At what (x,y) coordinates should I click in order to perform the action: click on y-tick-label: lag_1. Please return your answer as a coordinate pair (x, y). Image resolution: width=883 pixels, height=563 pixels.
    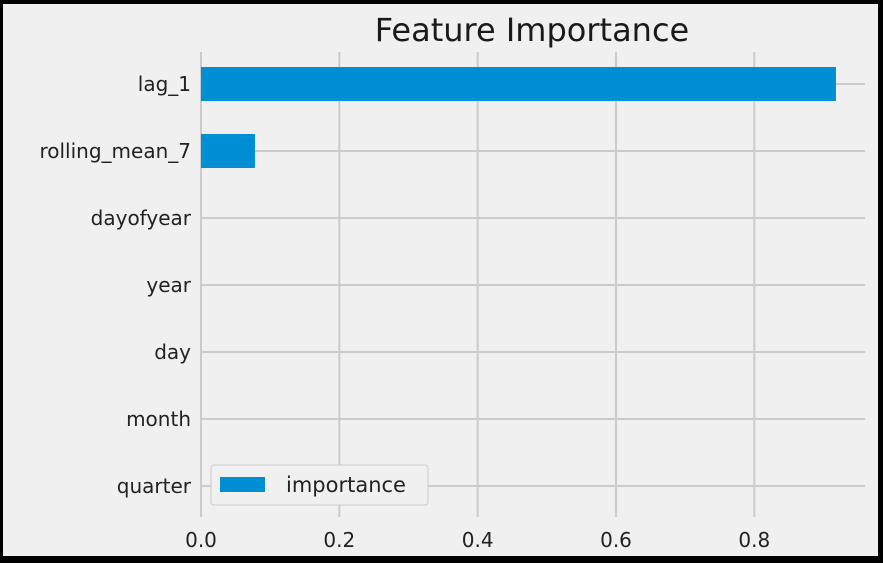
    Looking at the image, I should click on (164, 84).